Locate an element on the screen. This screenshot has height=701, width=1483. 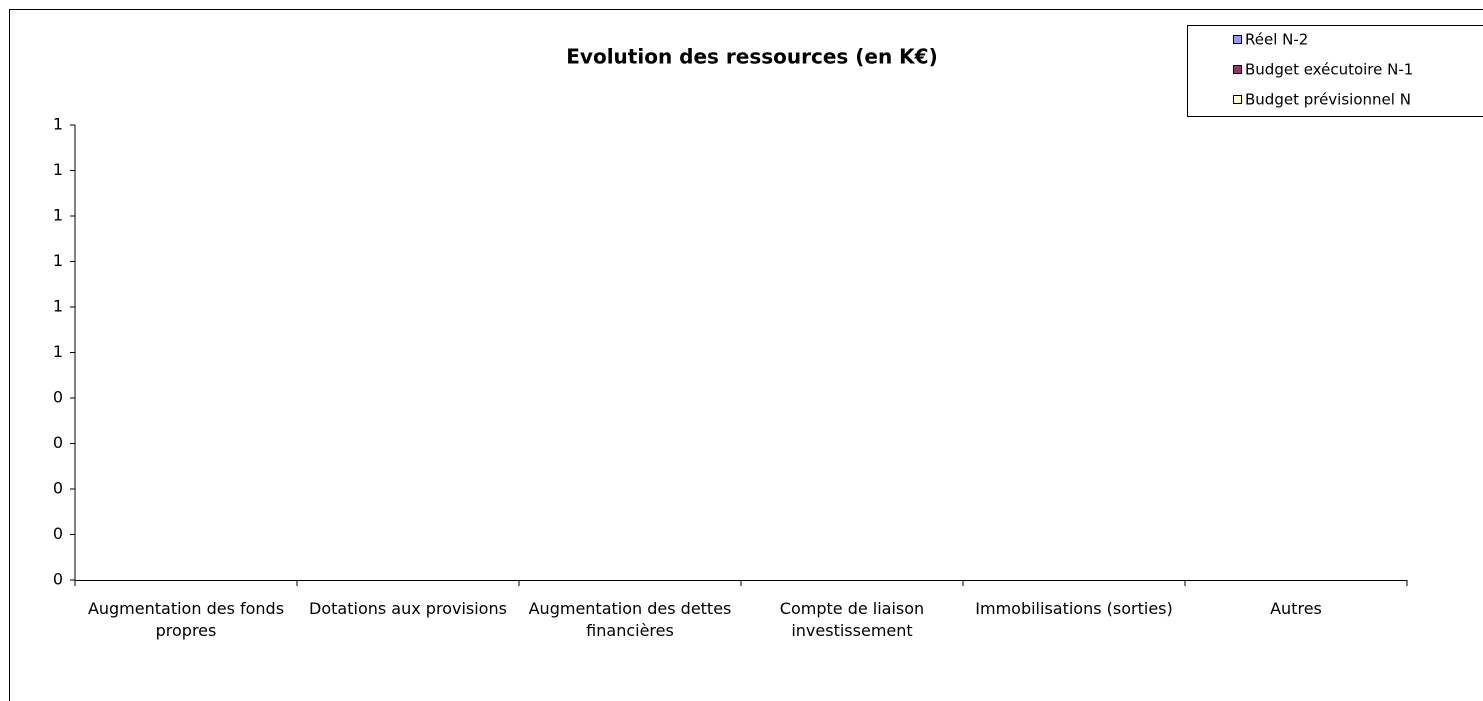
x-tick-label-box: Dotations aux provisions is located at coordinates (408, 608).